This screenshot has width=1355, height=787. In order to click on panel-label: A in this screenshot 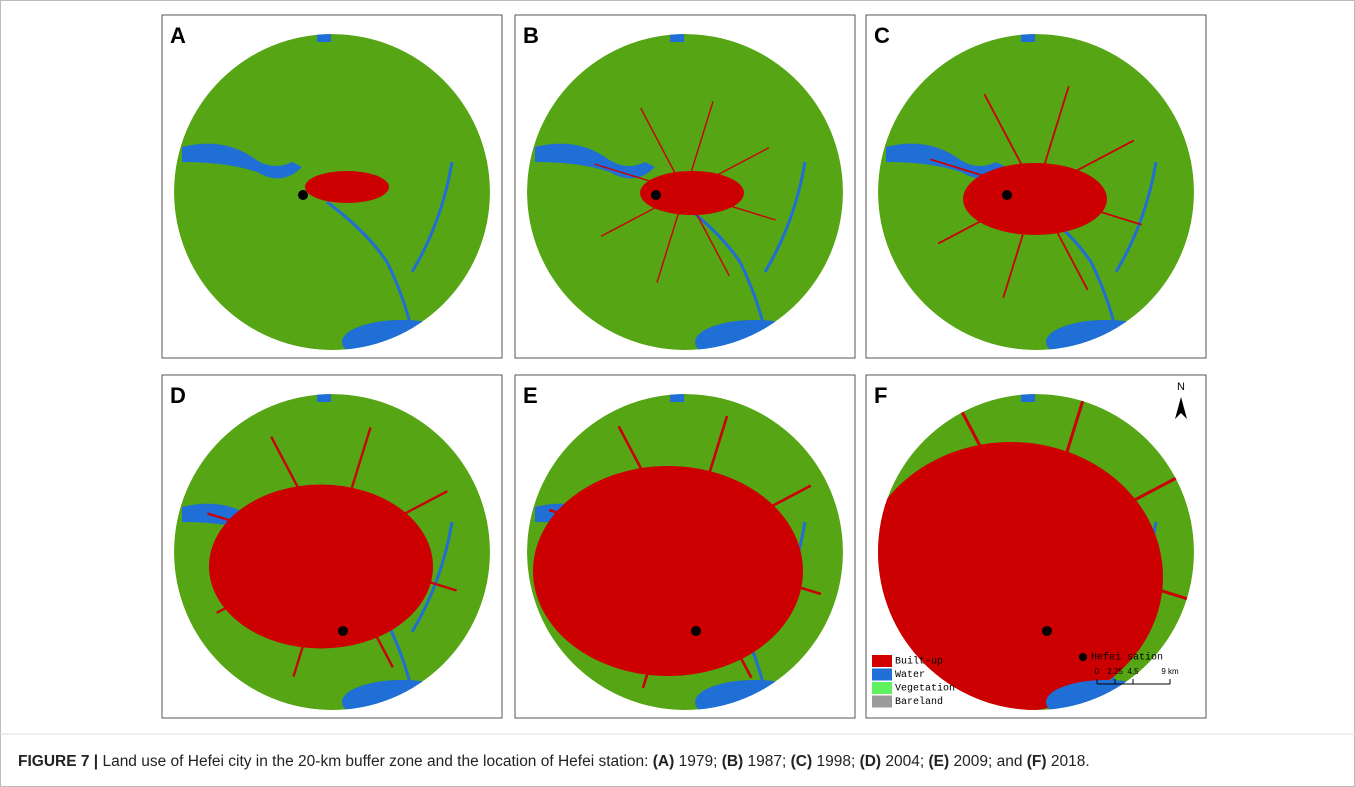, I will do `click(178, 35)`.